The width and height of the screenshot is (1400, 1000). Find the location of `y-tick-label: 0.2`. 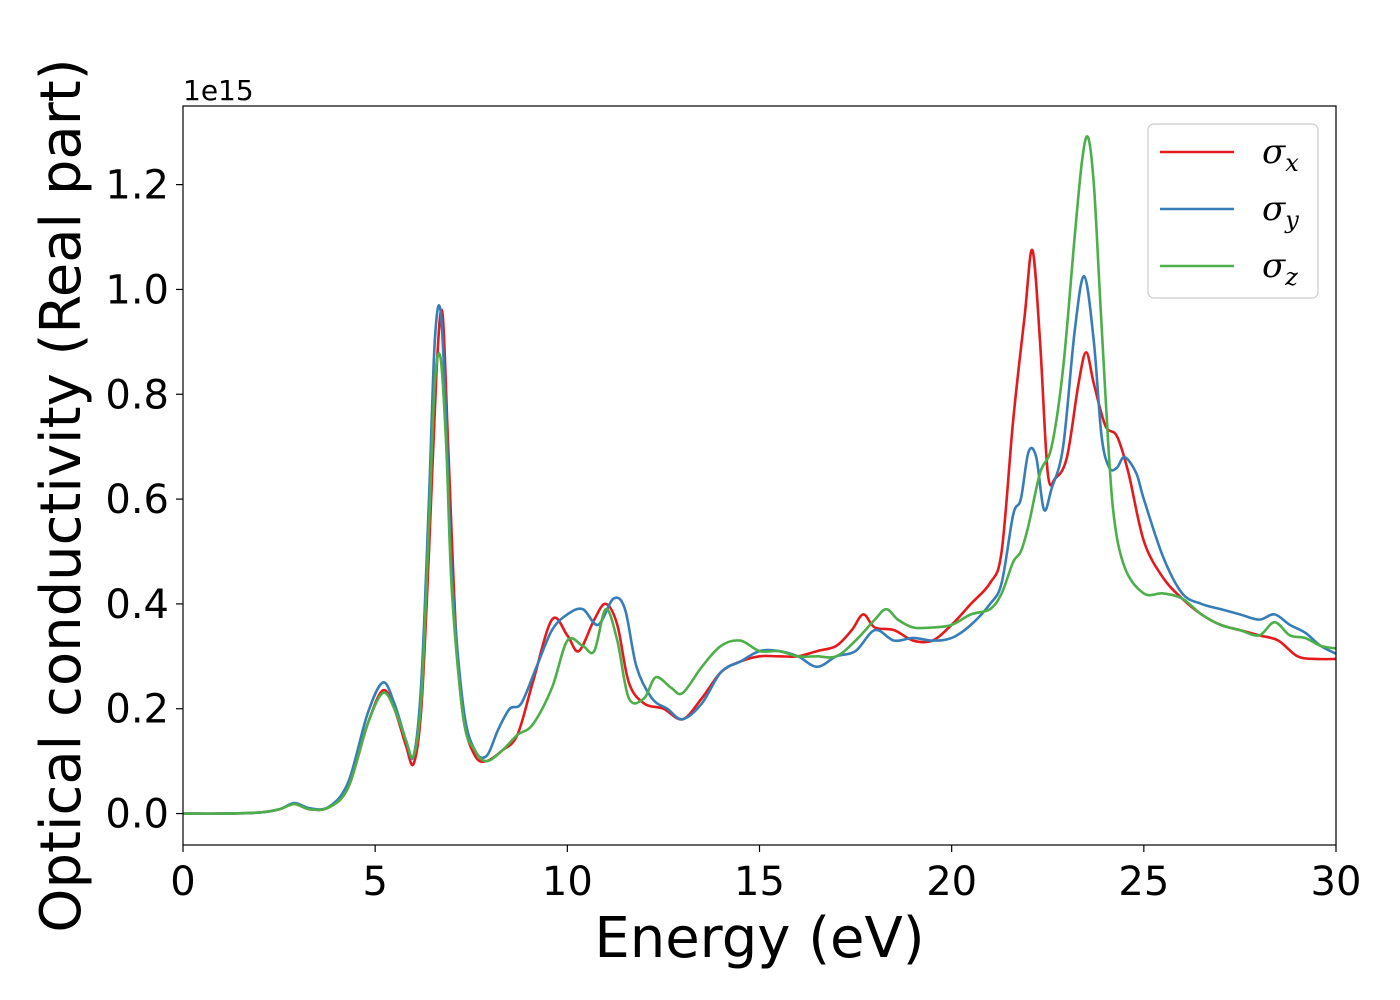

y-tick-label: 0.2 is located at coordinates (137, 710).